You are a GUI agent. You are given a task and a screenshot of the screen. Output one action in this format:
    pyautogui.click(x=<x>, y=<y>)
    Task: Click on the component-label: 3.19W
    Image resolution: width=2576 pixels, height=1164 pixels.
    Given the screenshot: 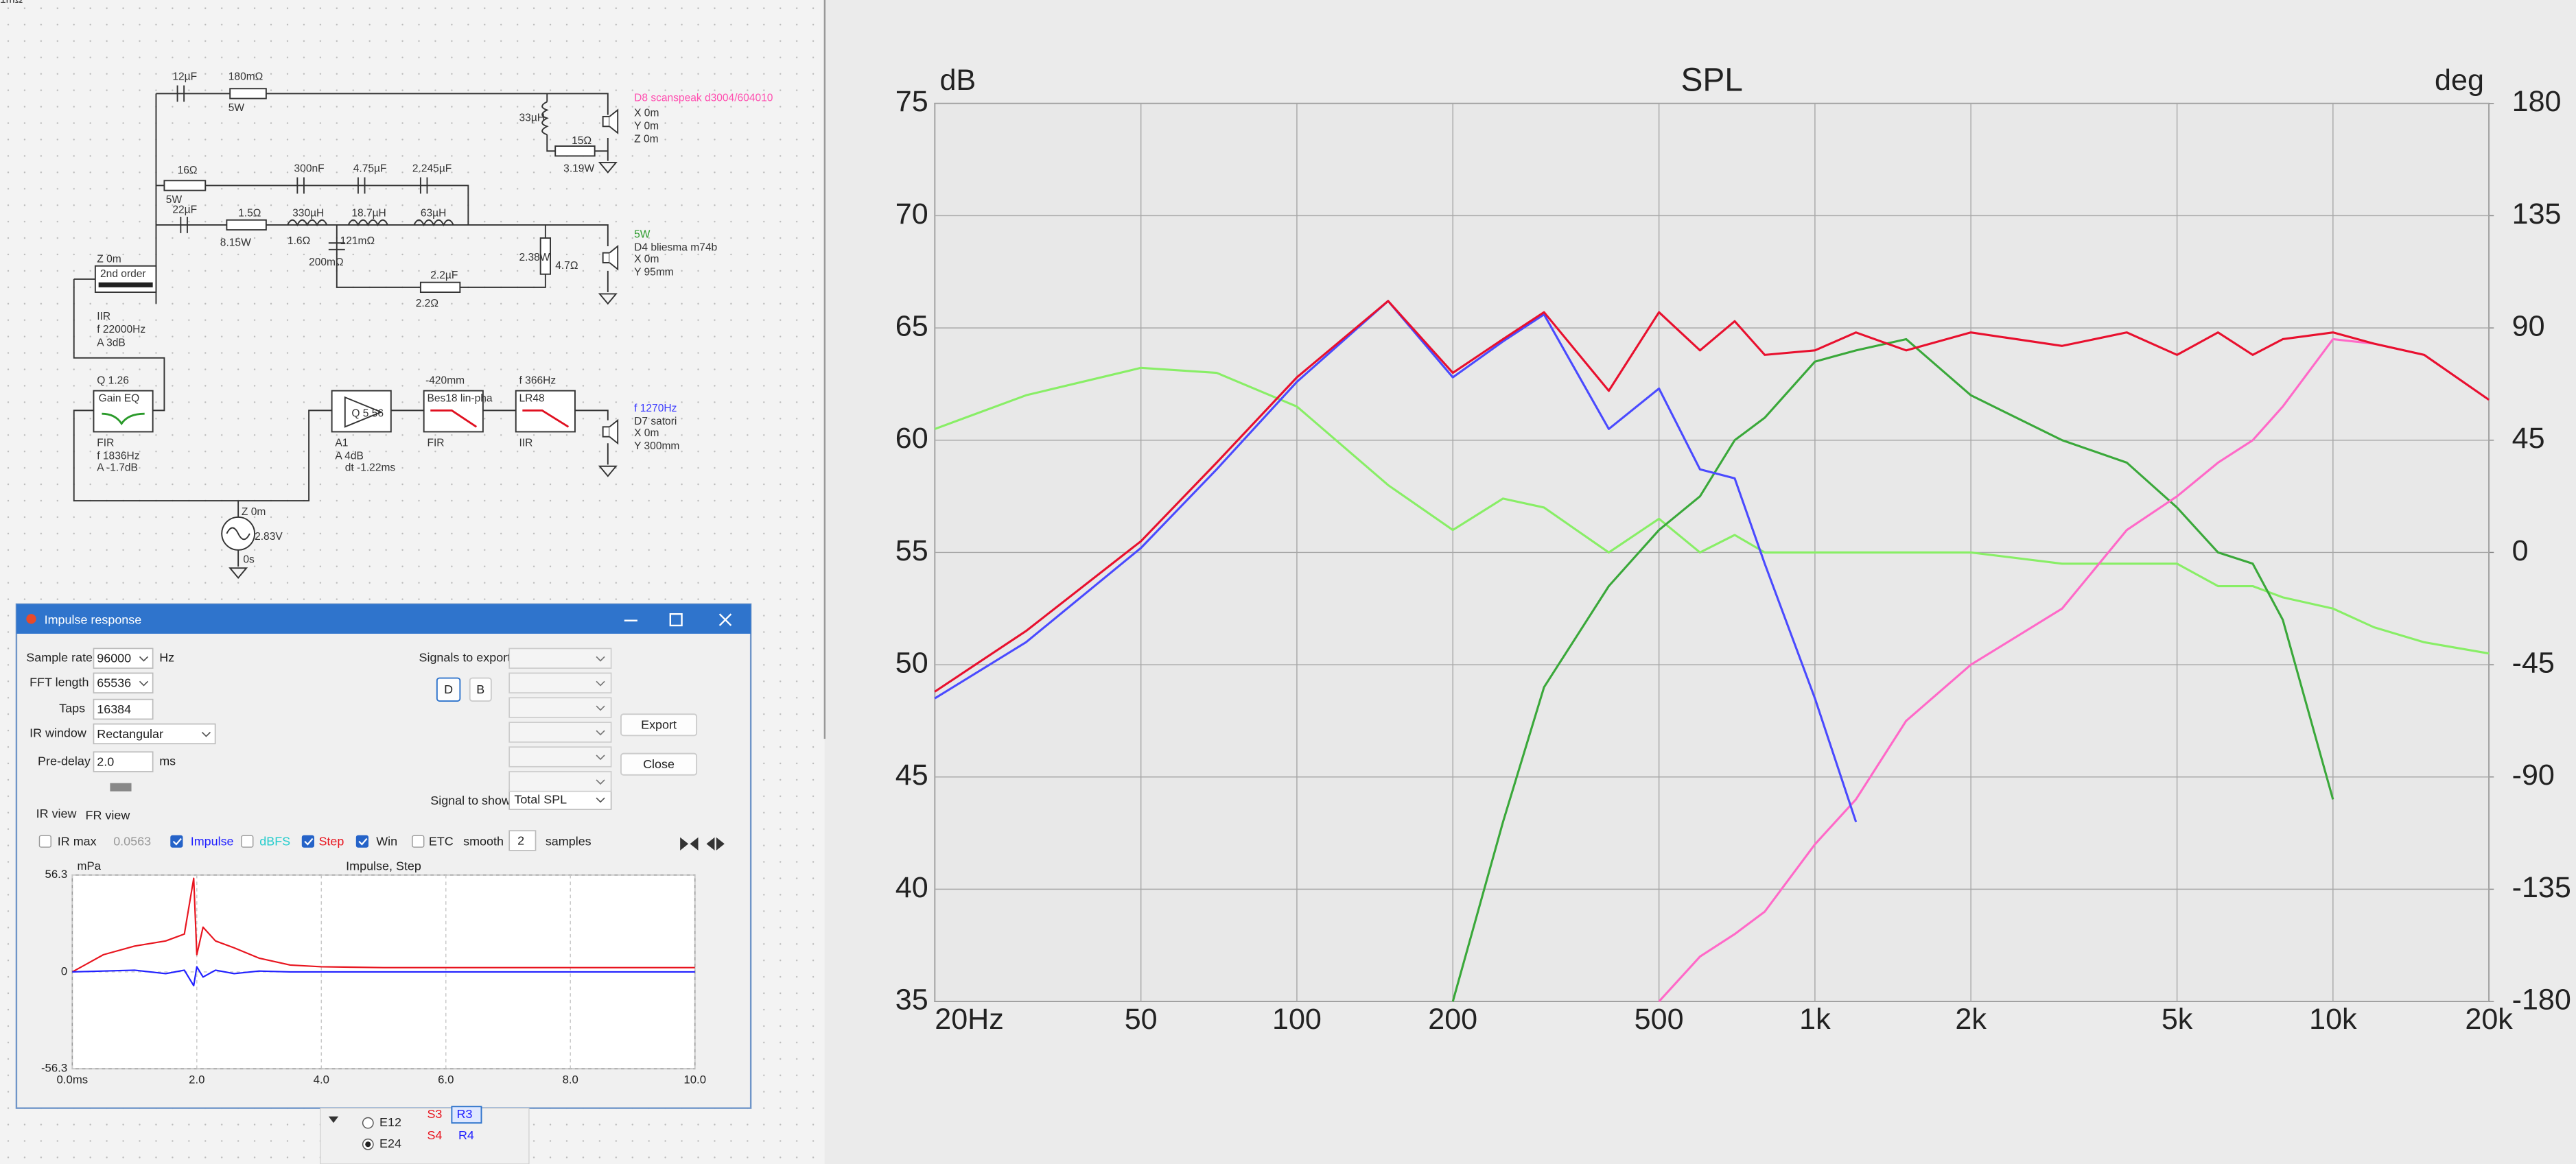 What is the action you would take?
    pyautogui.click(x=578, y=169)
    